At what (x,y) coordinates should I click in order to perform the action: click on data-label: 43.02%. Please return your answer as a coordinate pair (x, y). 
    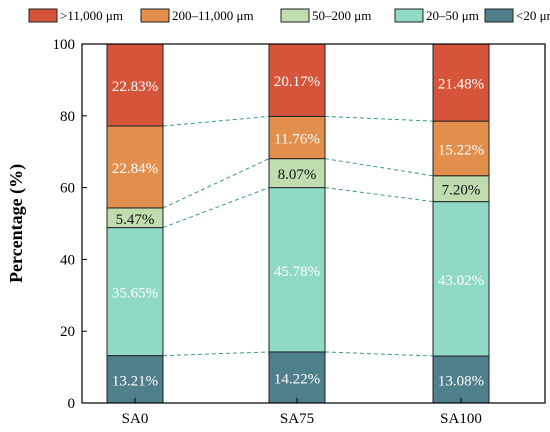
    Looking at the image, I should click on (461, 281).